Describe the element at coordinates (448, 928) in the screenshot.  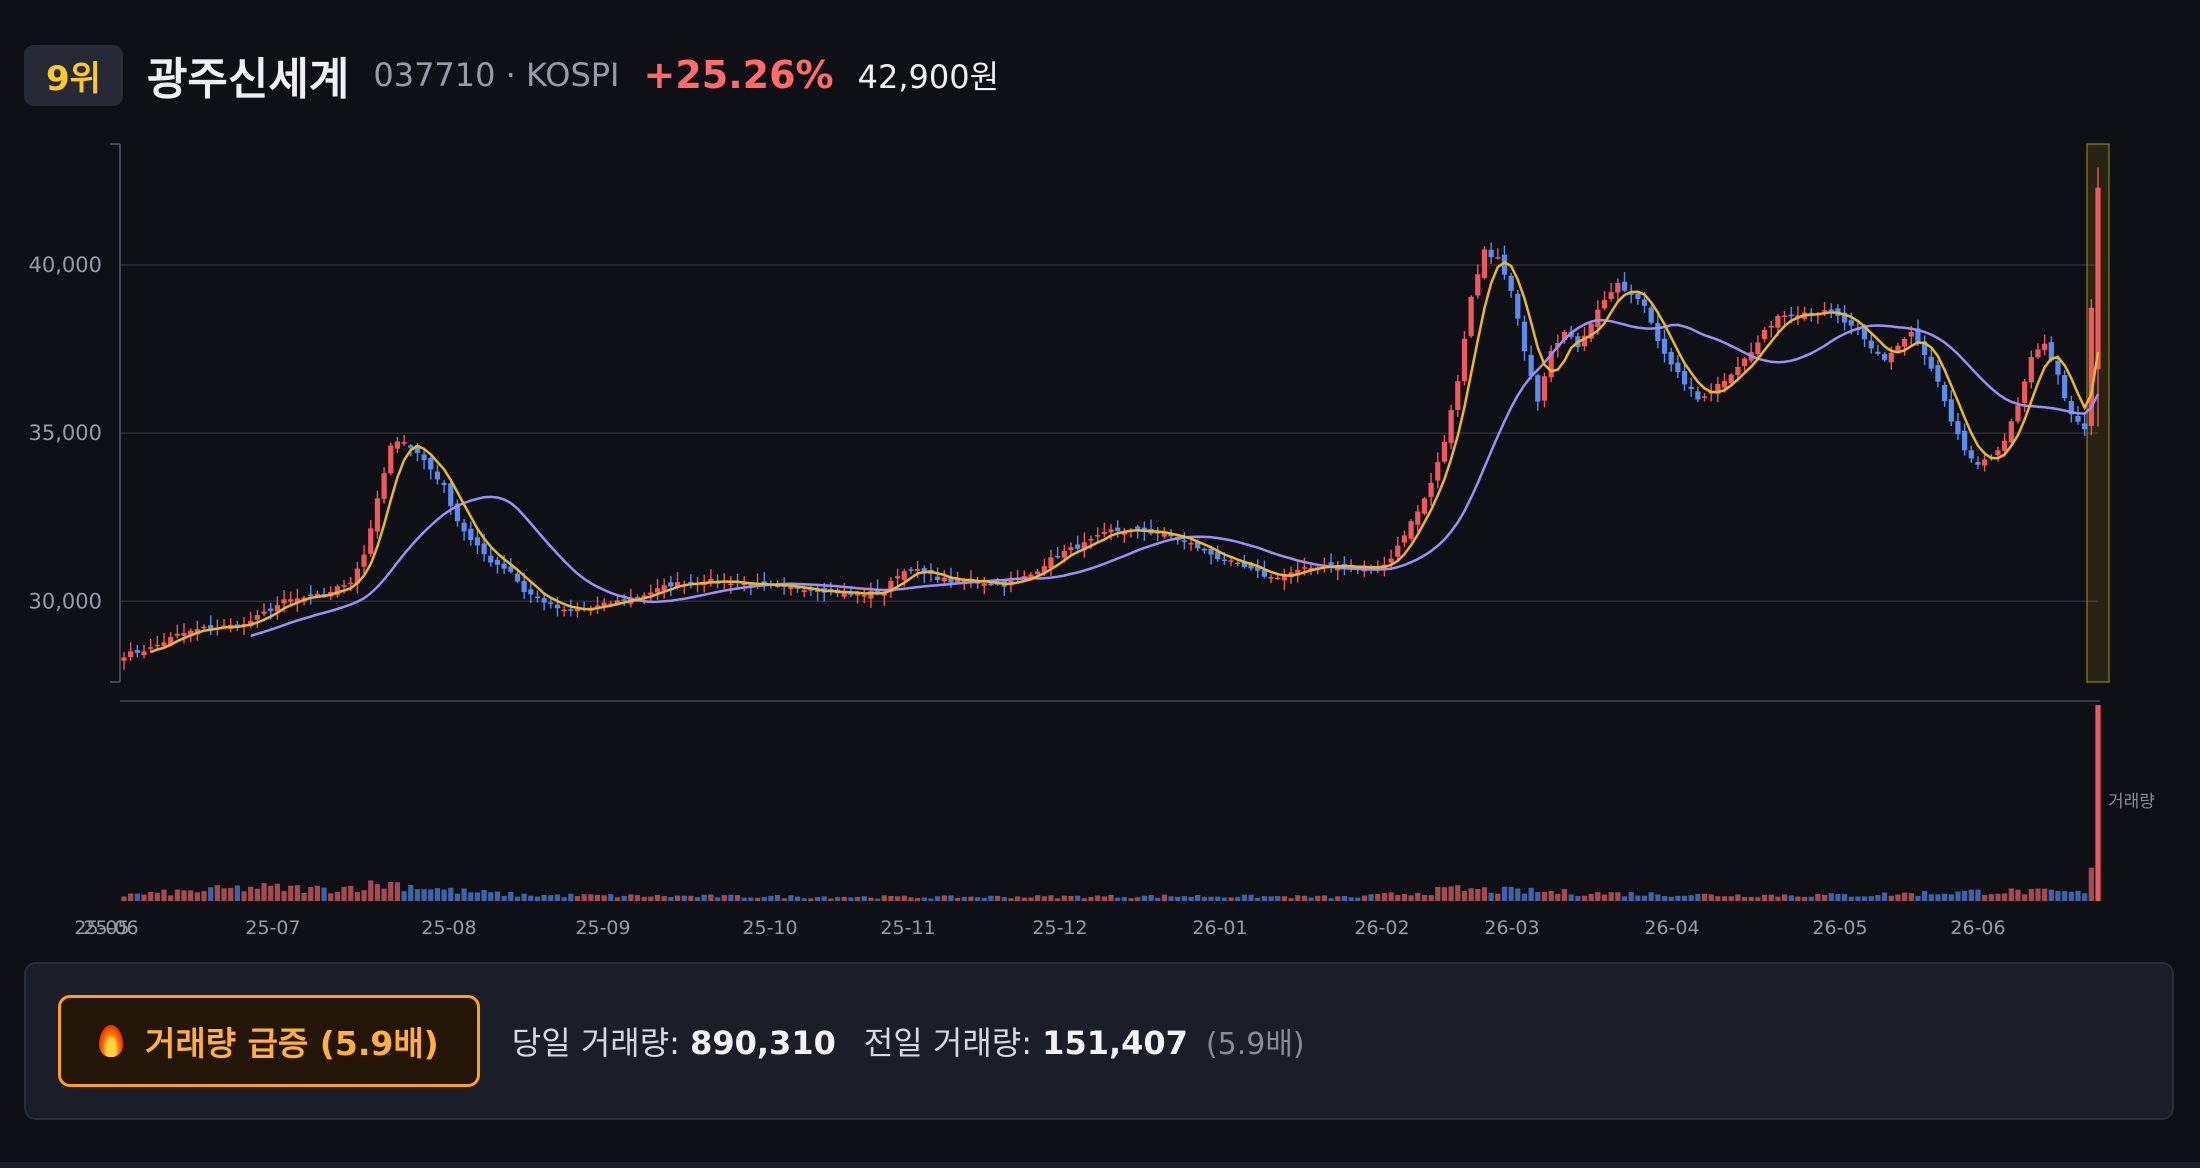
I see `x-tick-label: 25-08` at that location.